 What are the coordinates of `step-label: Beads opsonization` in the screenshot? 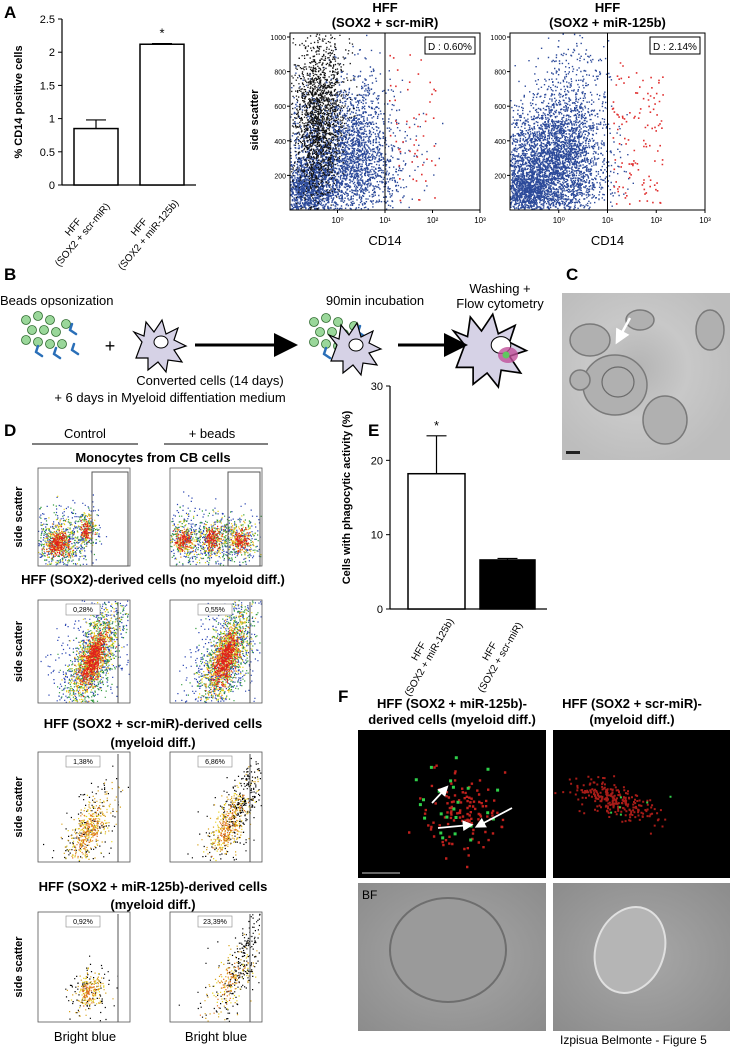 It's located at (56, 300).